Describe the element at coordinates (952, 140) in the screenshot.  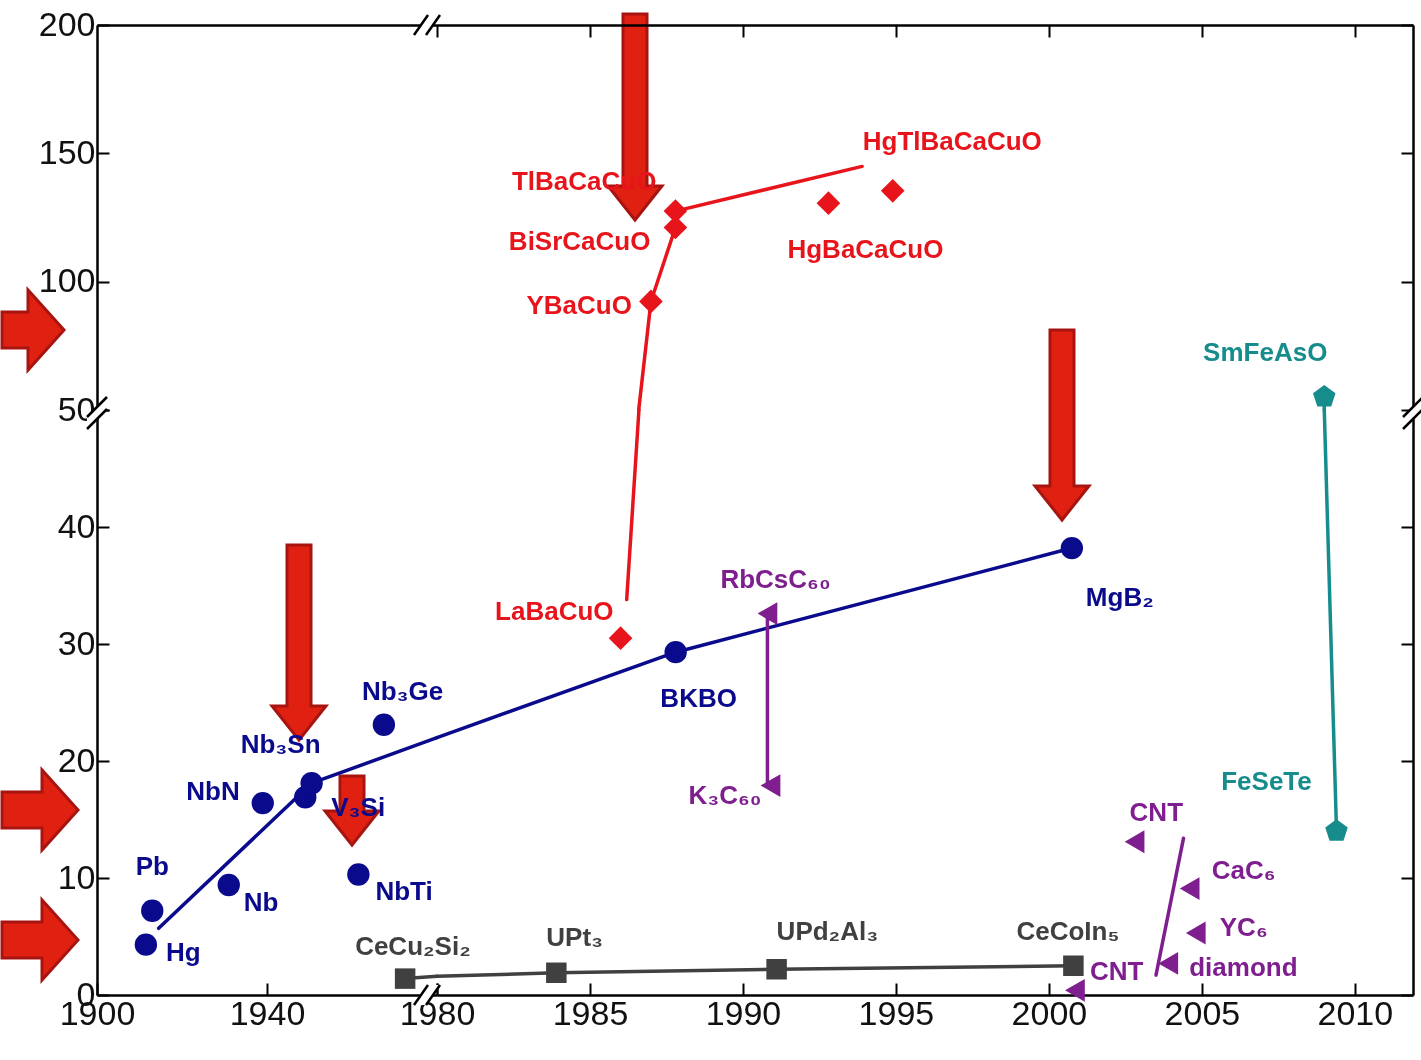
I see `annotation: HgTlBaCaCuO` at that location.